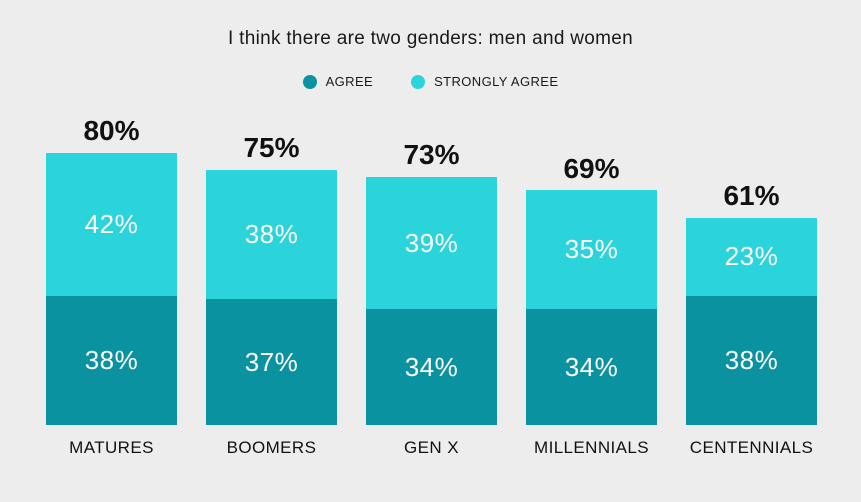 This screenshot has width=861, height=502. I want to click on bar-column-millennials: 69% 35% 34% MILLENNIALS, so click(591, 308).